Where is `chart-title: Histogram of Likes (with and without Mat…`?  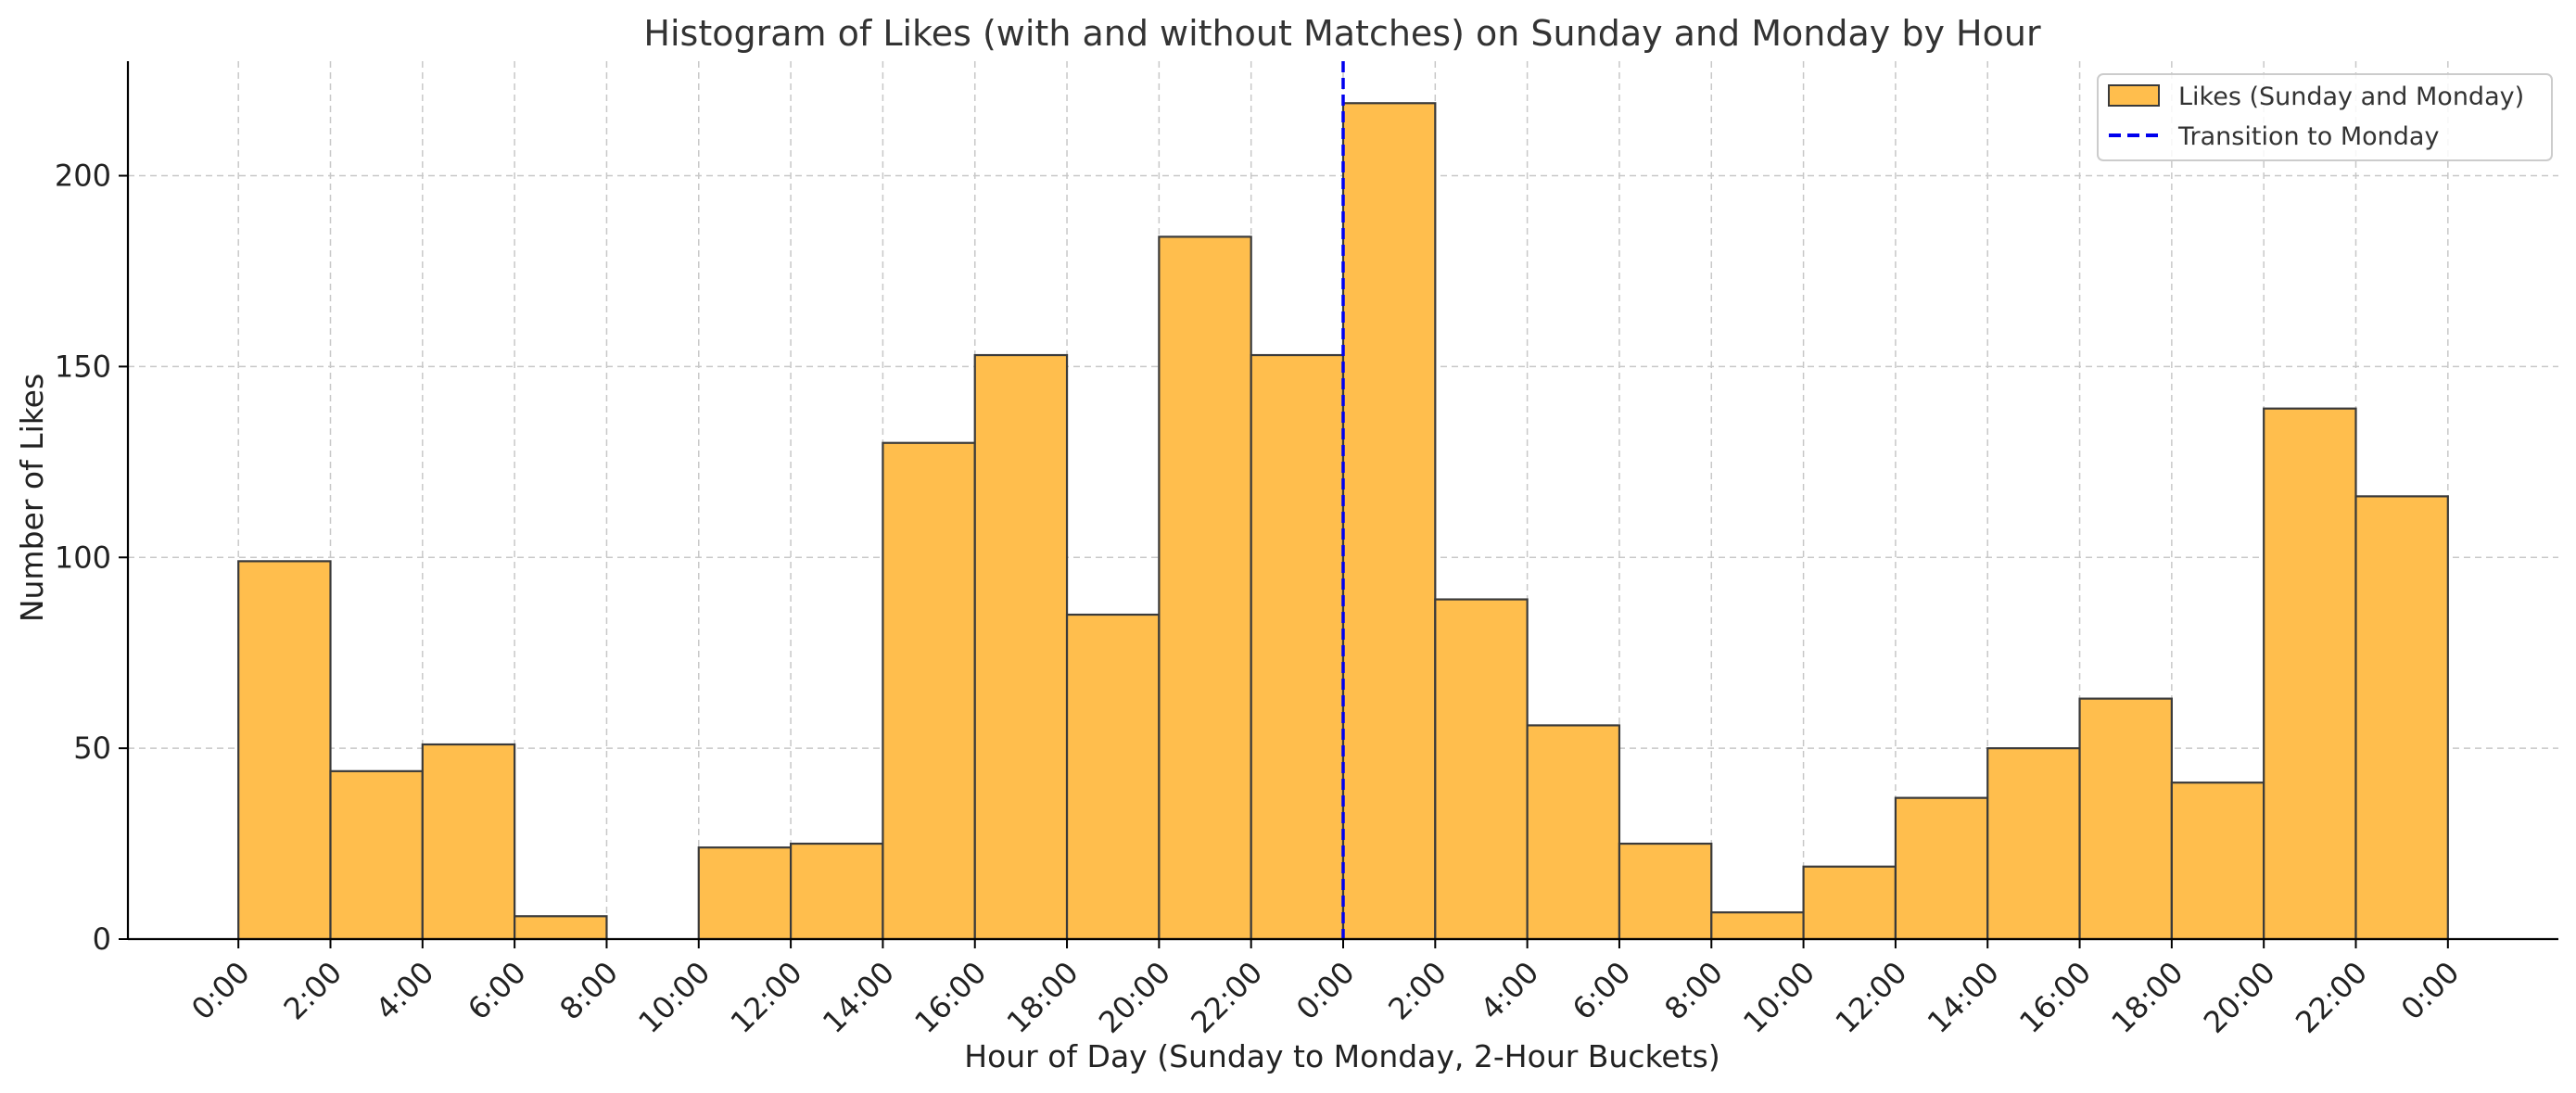 chart-title: Histogram of Likes (with and without Mat… is located at coordinates (1342, 33).